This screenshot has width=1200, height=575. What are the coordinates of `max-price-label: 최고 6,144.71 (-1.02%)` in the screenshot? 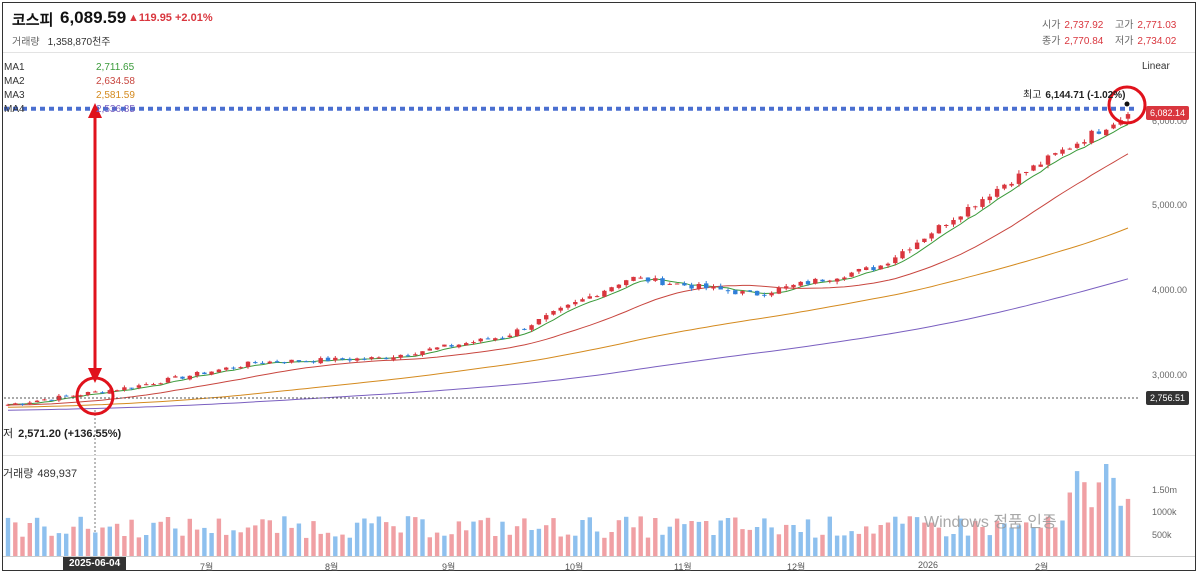 It's located at (1074, 95).